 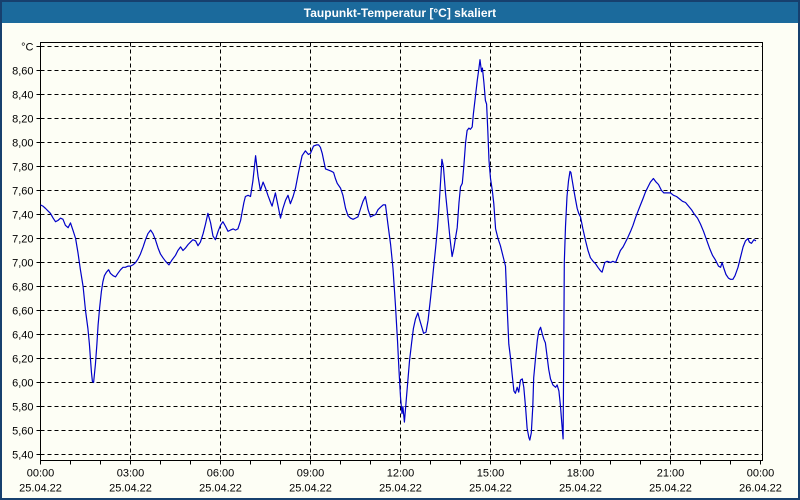 What do you see at coordinates (401, 474) in the screenshot?
I see `x-tick-time-label: 12:00` at bounding box center [401, 474].